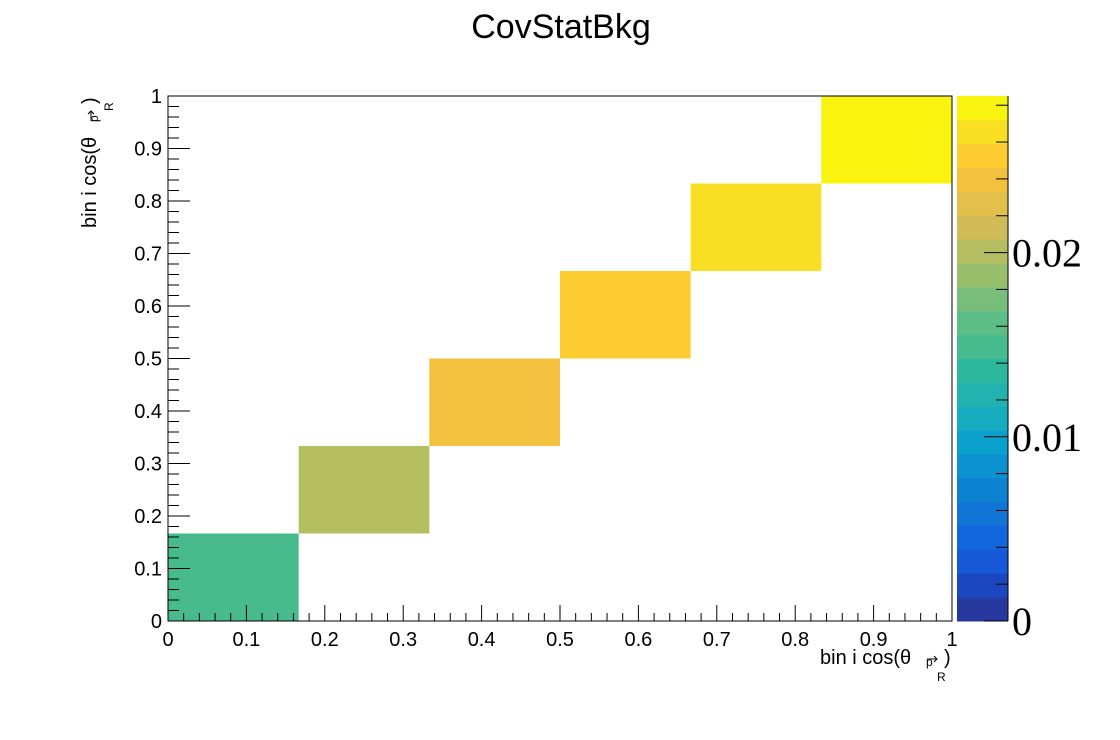  What do you see at coordinates (1033, 374) in the screenshot?
I see `color-scale-axis: 0 0.01 0.02` at bounding box center [1033, 374].